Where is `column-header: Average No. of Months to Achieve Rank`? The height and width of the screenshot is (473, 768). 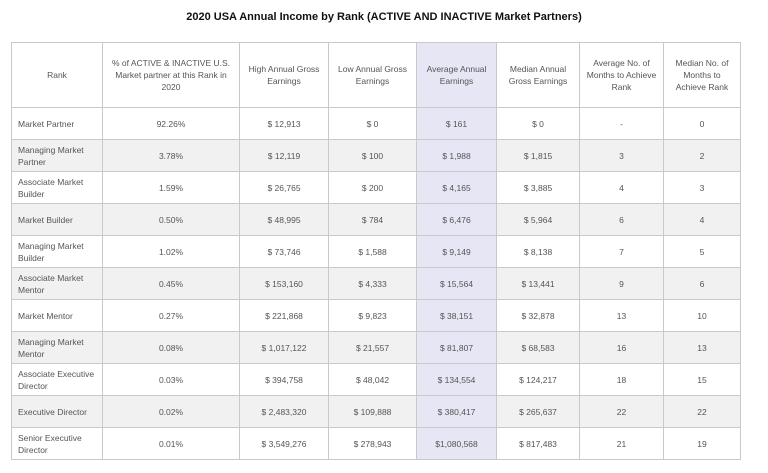
column-header: Average No. of Months to Achieve Rank is located at coordinates (621, 75).